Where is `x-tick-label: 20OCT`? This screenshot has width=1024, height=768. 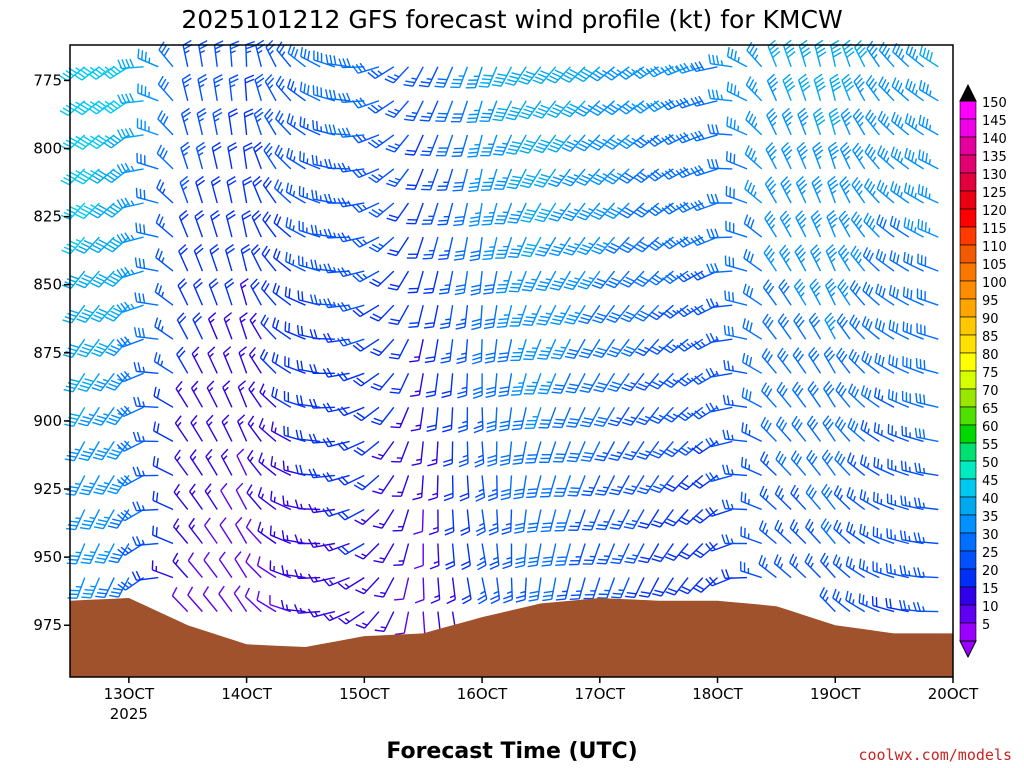
x-tick-label: 20OCT is located at coordinates (953, 694).